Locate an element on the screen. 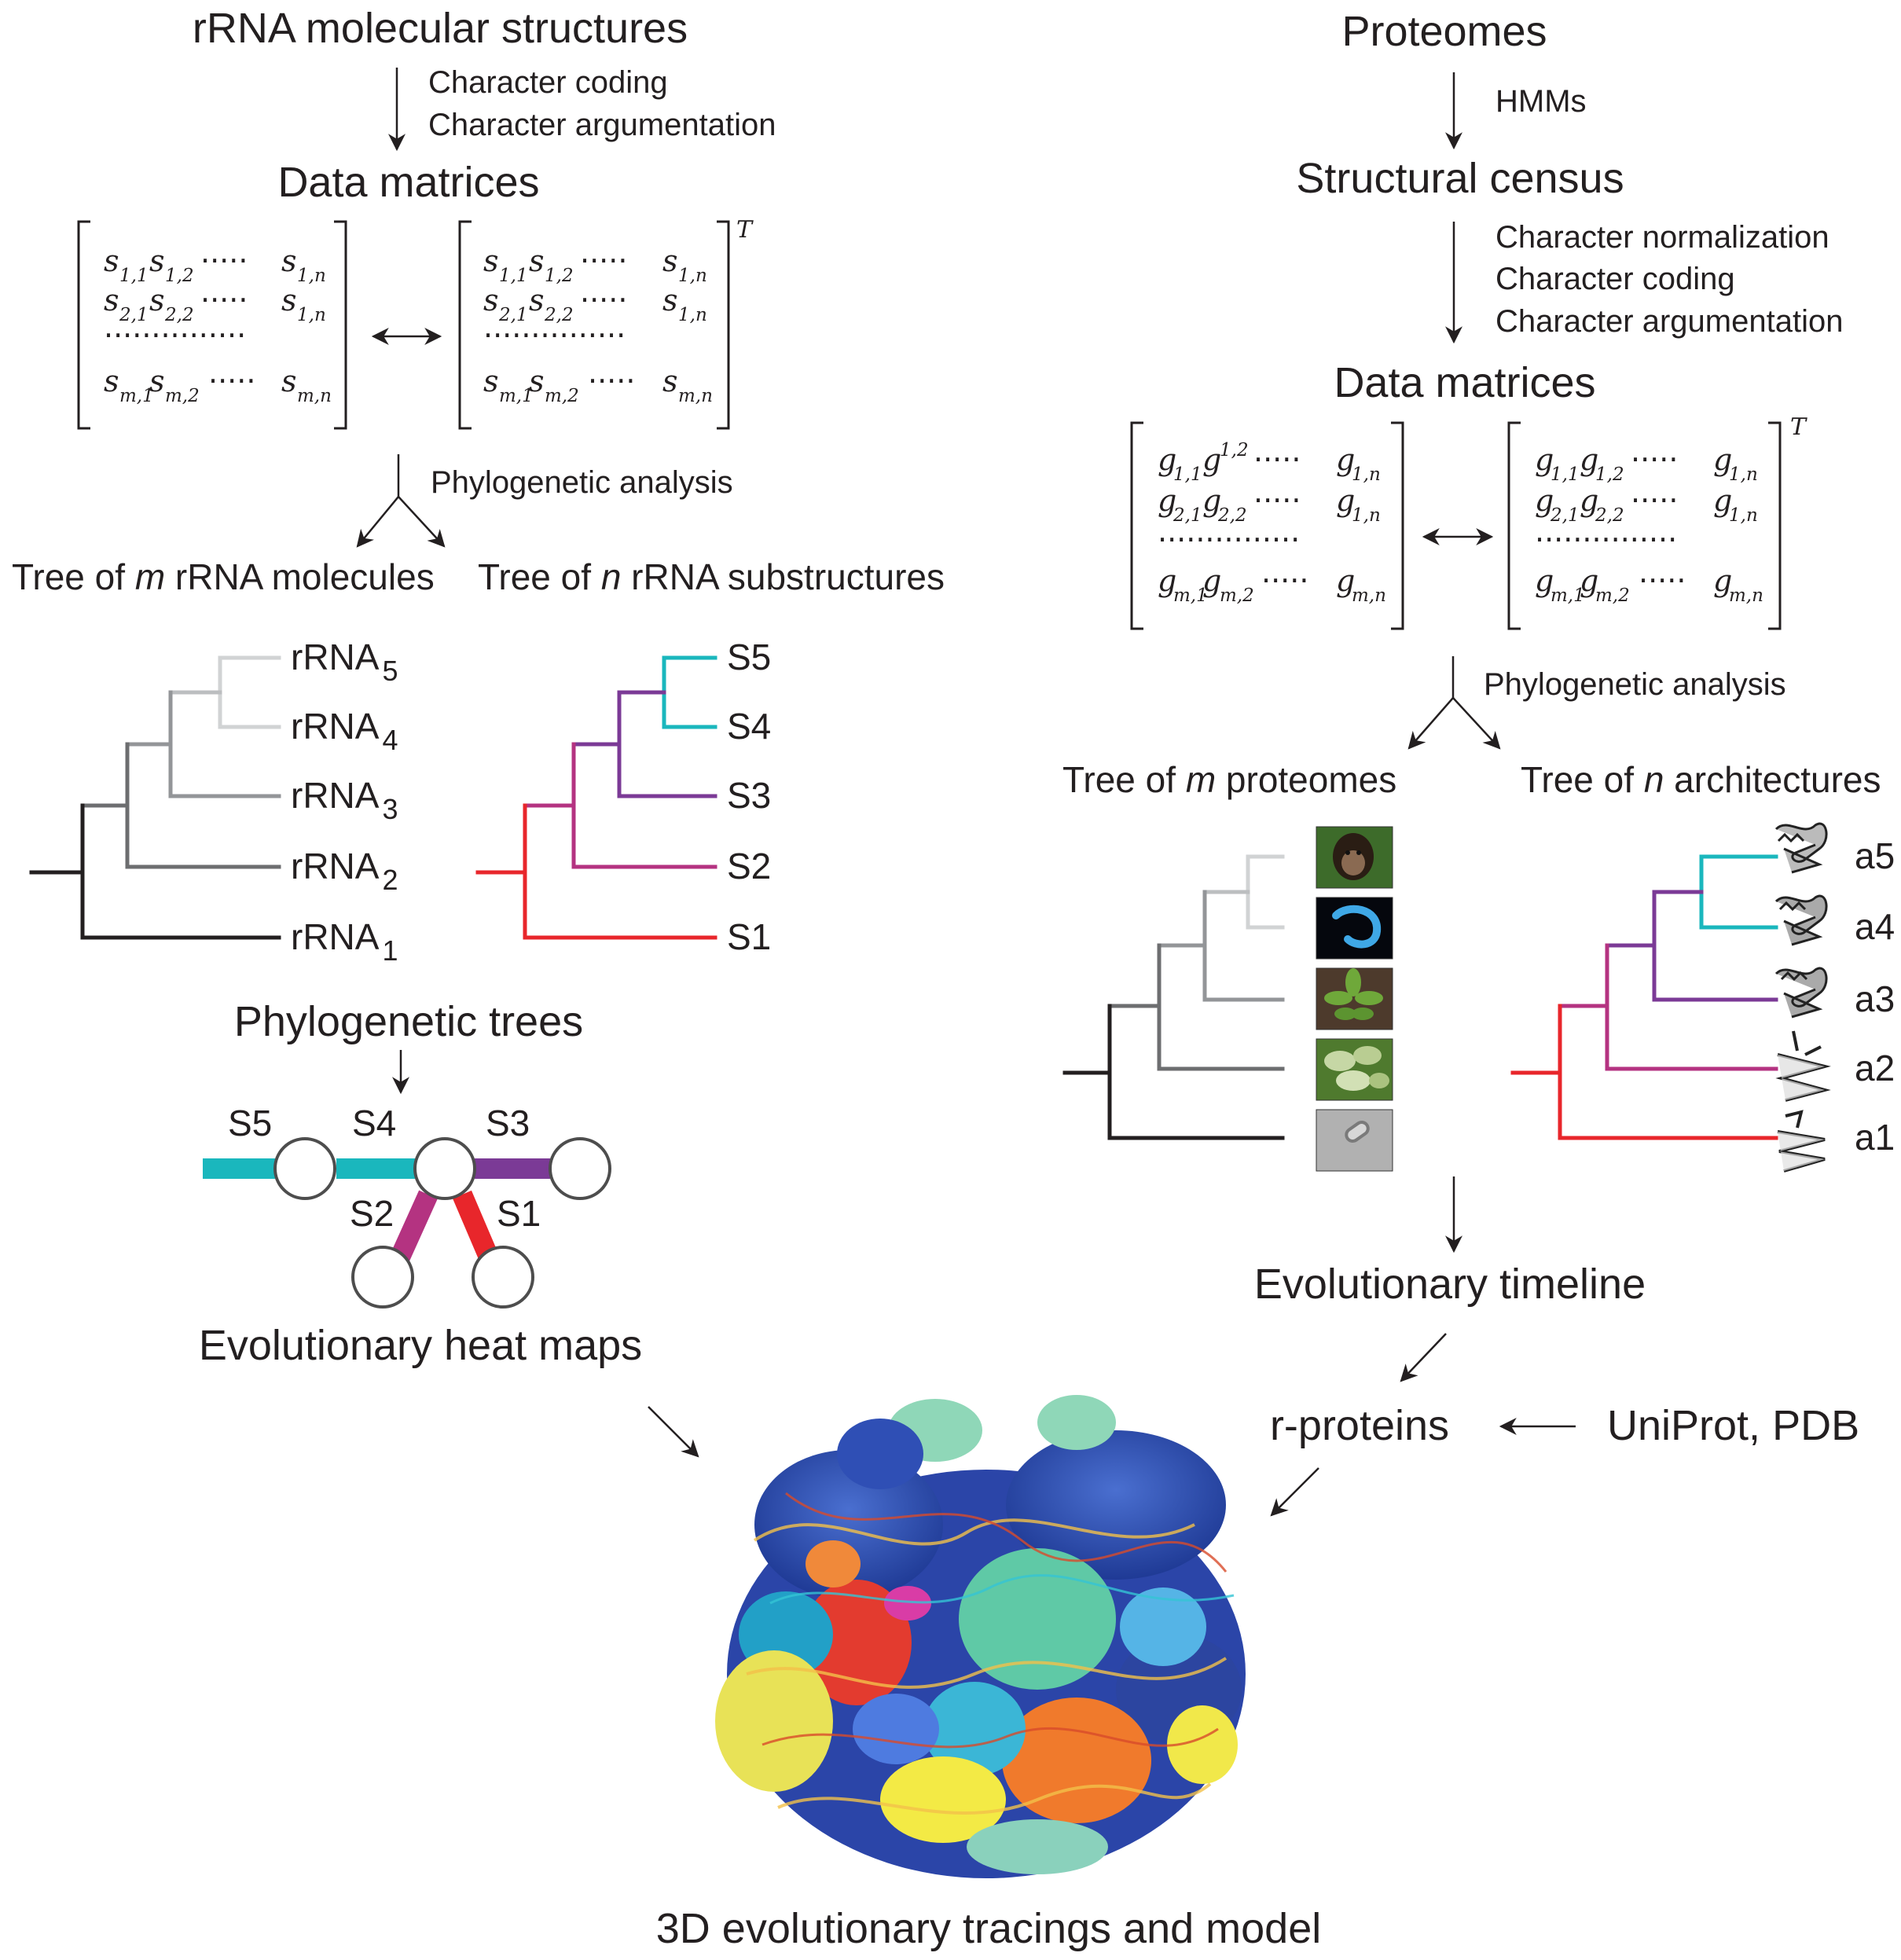 The height and width of the screenshot is (1960, 1901). worm-icon is located at coordinates (1355, 928).